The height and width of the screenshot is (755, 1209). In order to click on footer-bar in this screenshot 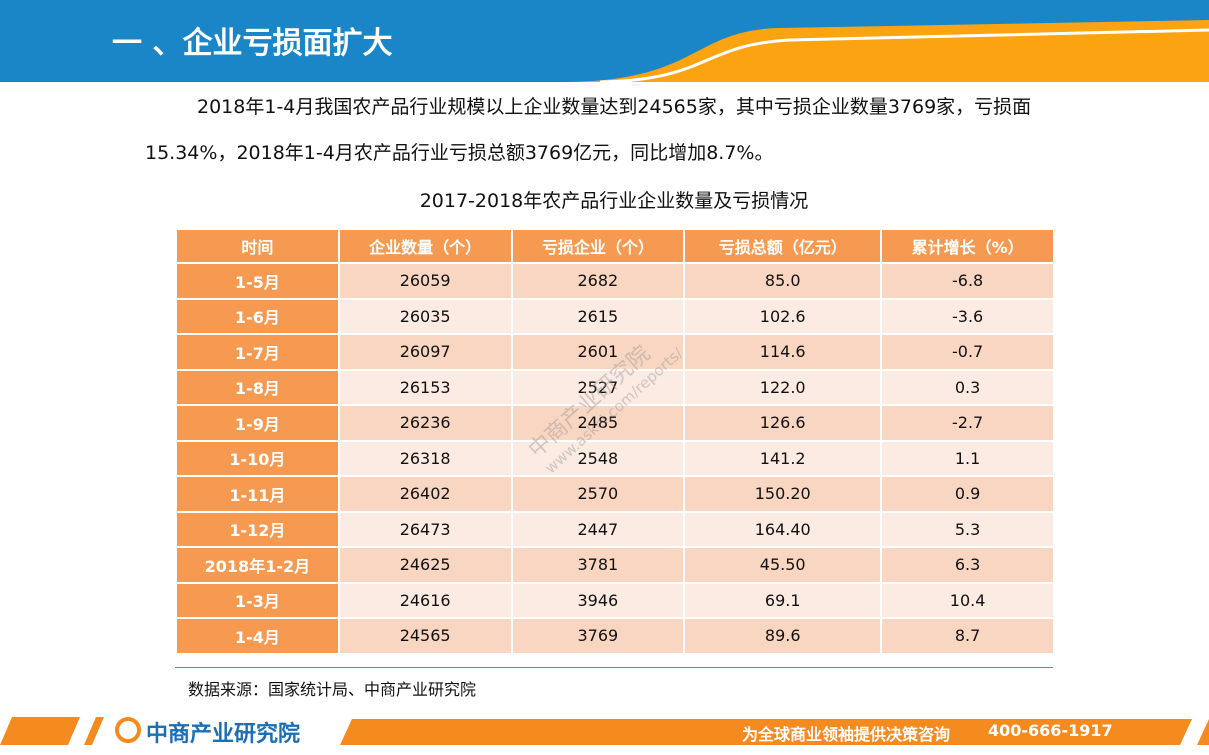, I will do `click(774, 732)`.